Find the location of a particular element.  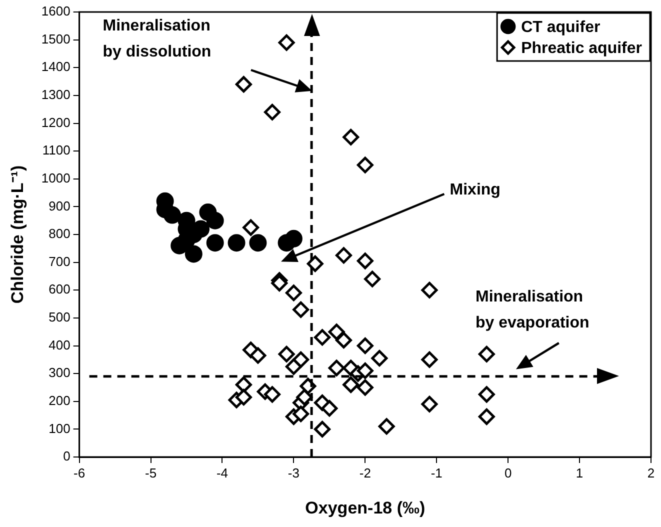

y-tick-label: 1400 is located at coordinates (55, 66).